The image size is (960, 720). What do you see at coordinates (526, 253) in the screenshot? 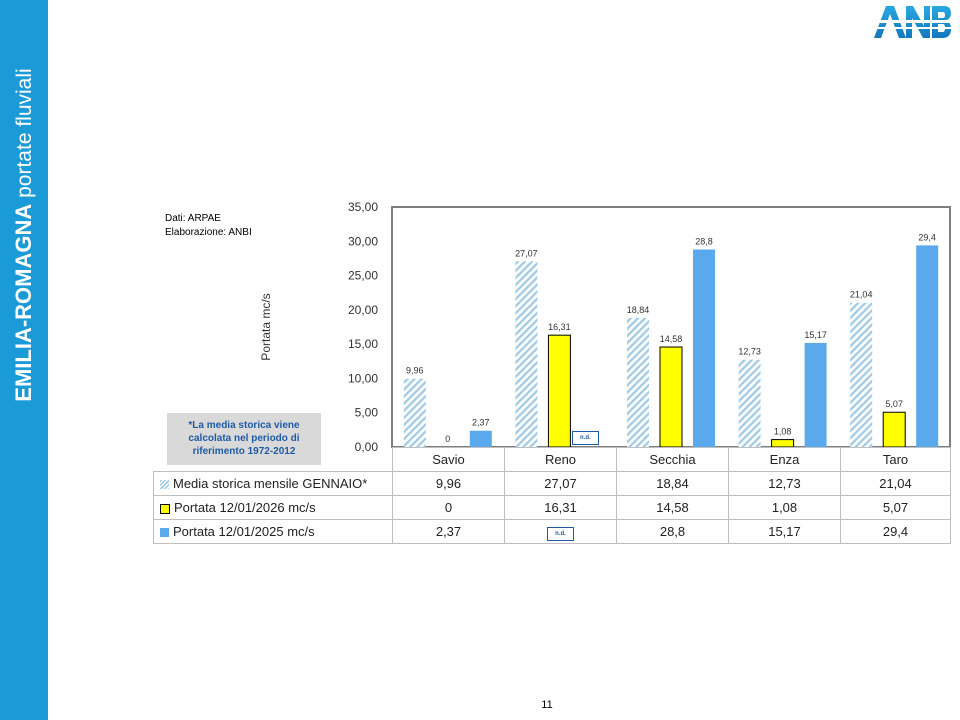
I see `data-label: 27,07` at bounding box center [526, 253].